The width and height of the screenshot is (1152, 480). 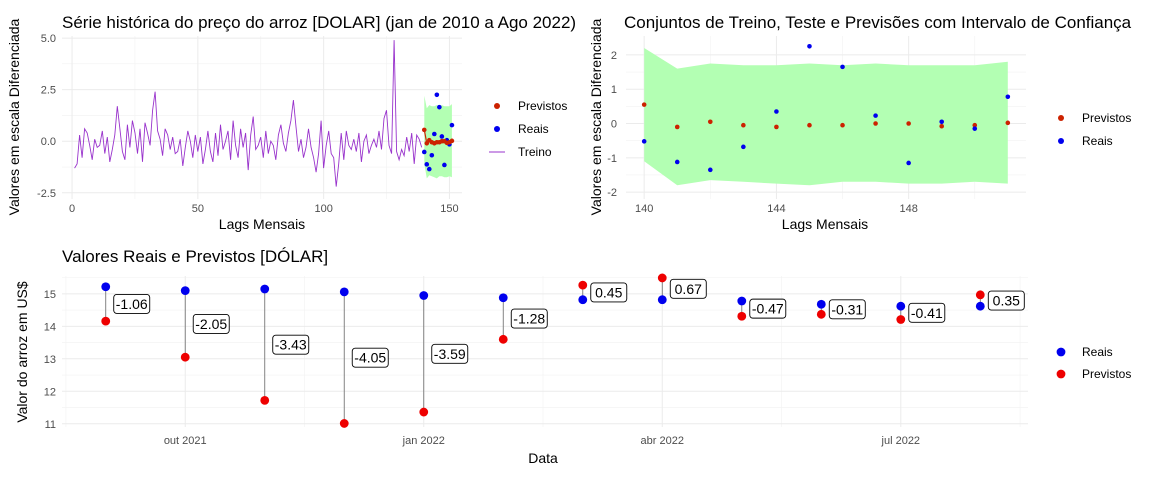 I want to click on legend: Previstos Reais Treino, so click(x=528, y=129).